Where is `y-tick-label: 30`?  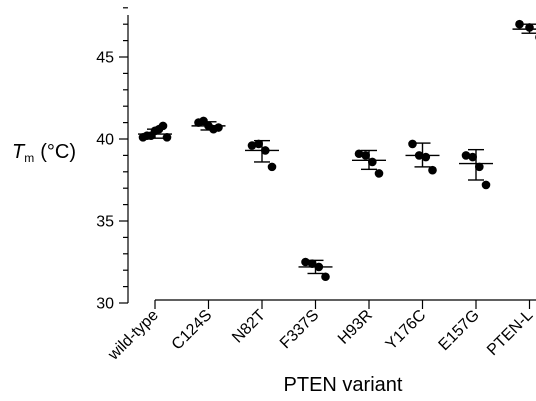 y-tick-label: 30 is located at coordinates (105, 304).